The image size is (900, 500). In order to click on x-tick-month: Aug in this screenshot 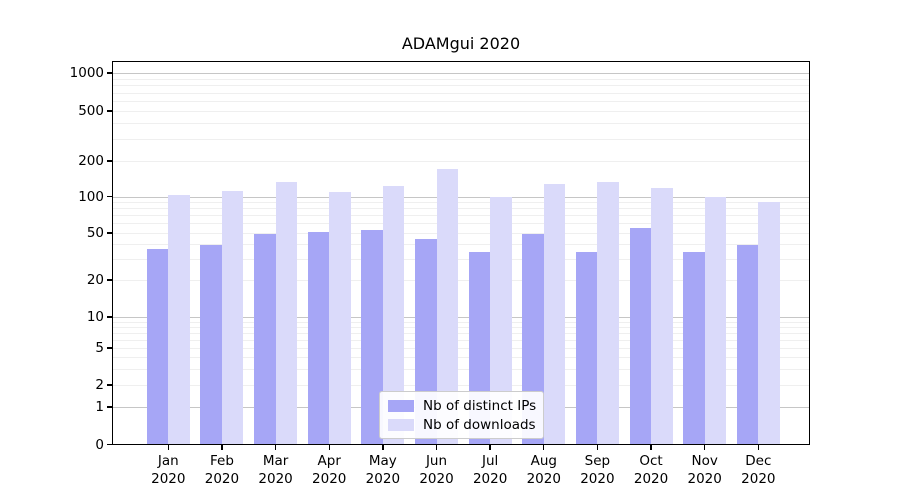, I will do `click(543, 461)`.